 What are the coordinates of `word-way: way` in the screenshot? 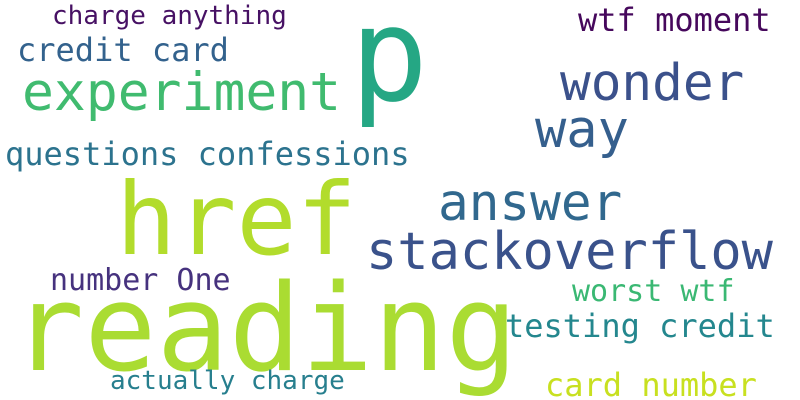 It's located at (582, 130).